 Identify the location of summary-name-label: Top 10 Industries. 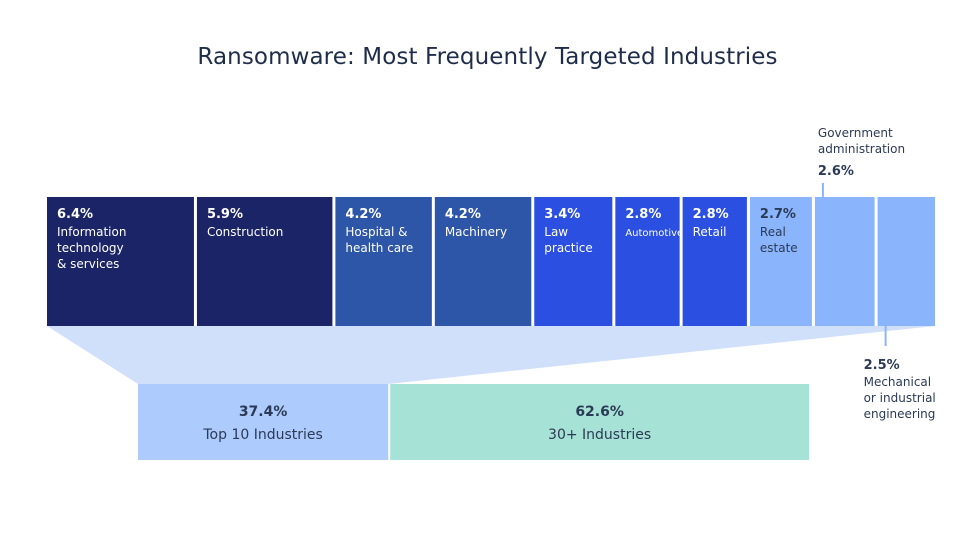
(262, 435).